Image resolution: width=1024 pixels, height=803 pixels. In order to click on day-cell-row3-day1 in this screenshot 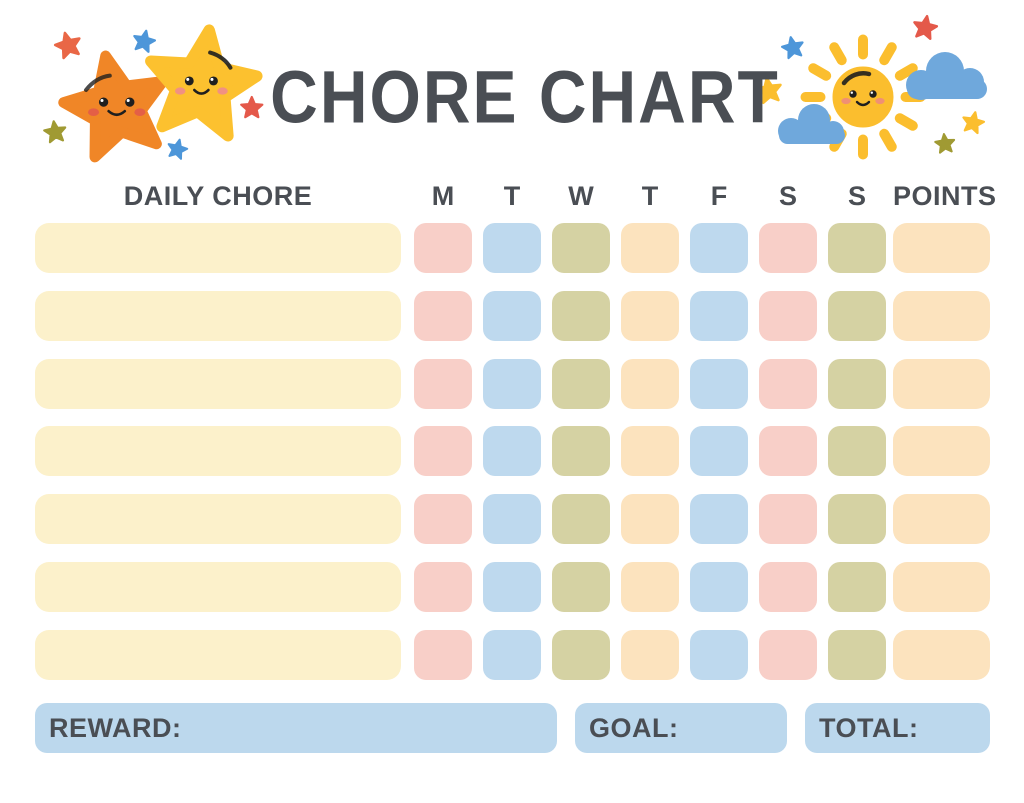, I will do `click(443, 384)`.